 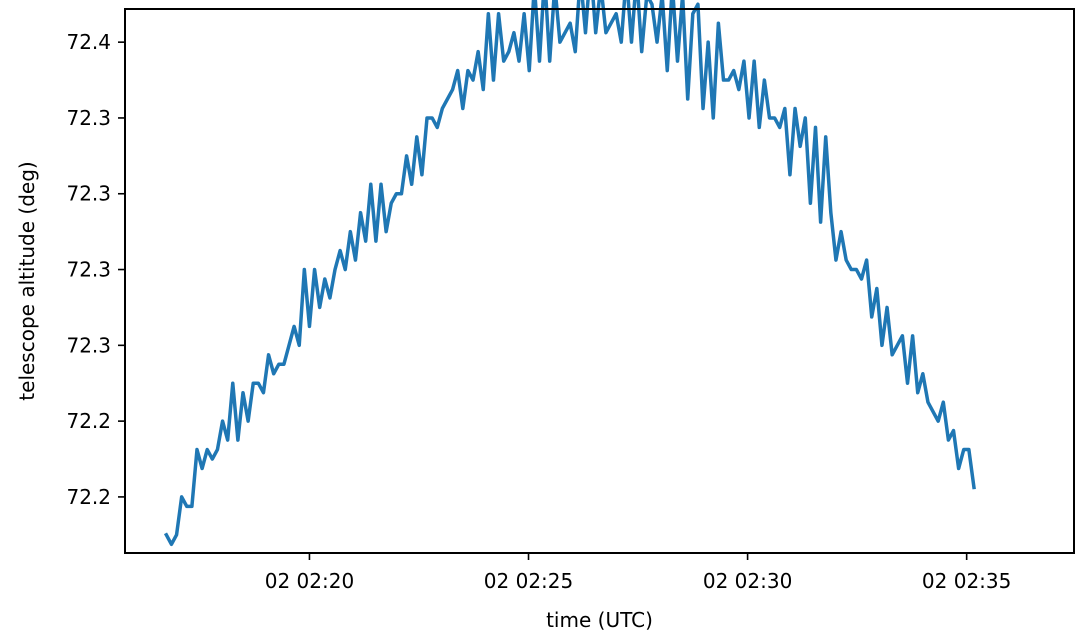 I want to click on x-tick-label: 02 02:20, so click(x=309, y=581).